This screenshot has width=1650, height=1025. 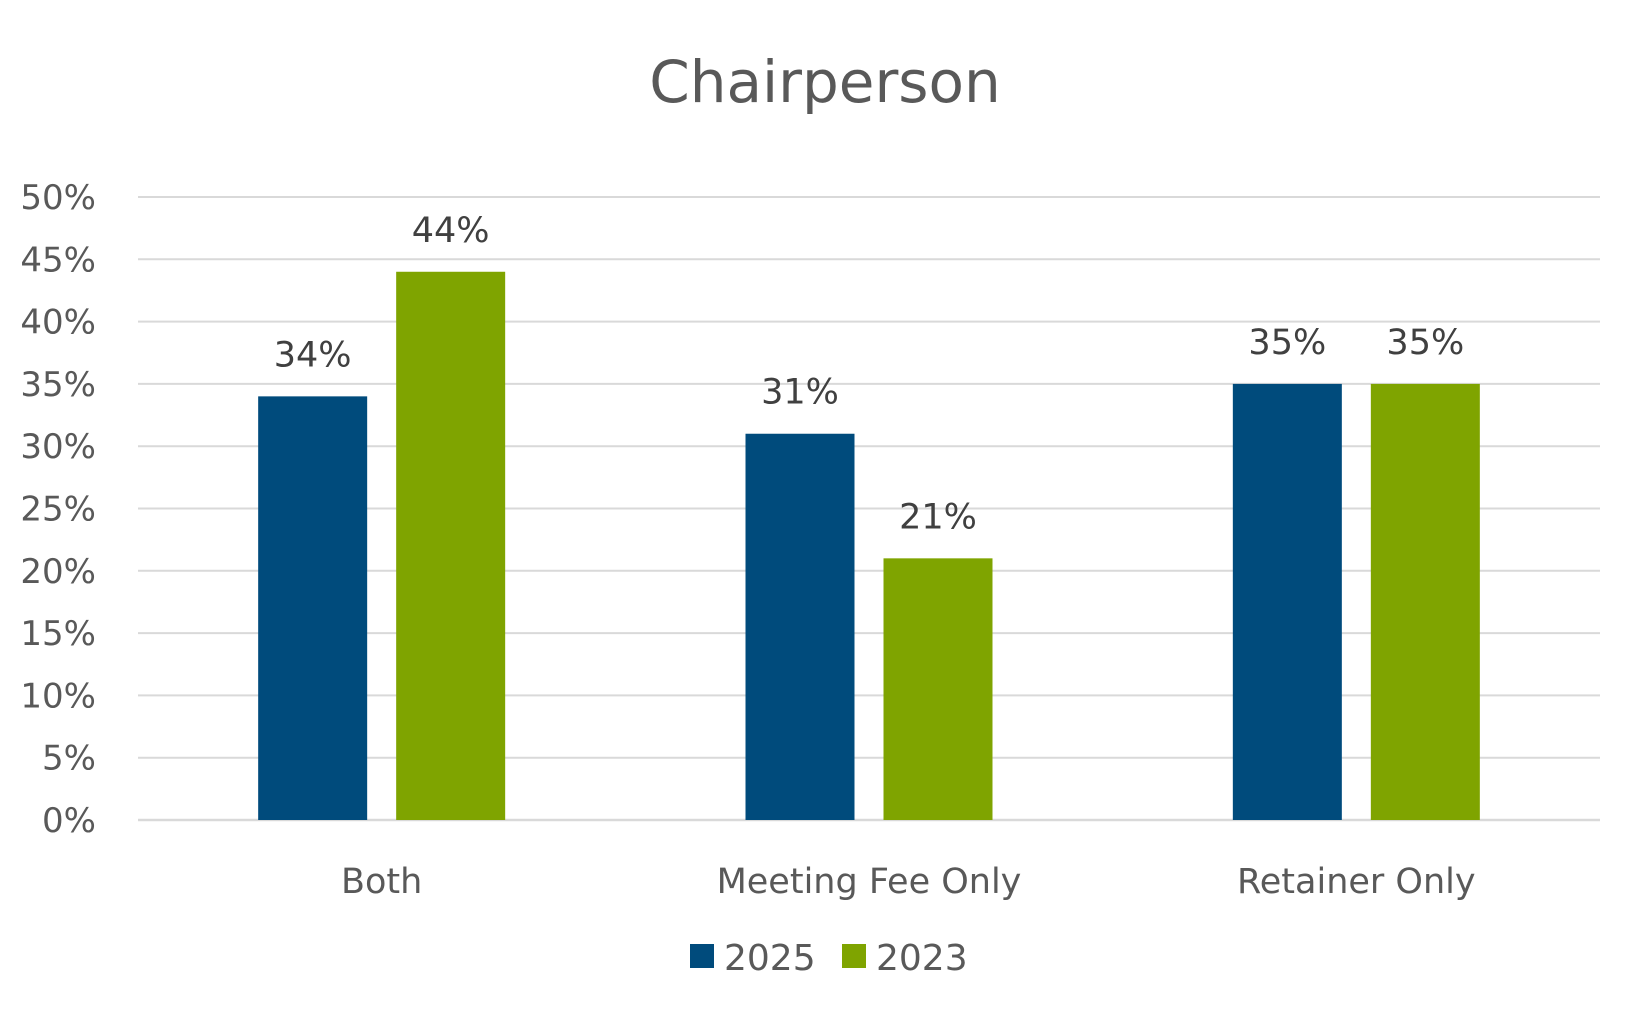 I want to click on data-label: 34%, so click(x=313, y=355).